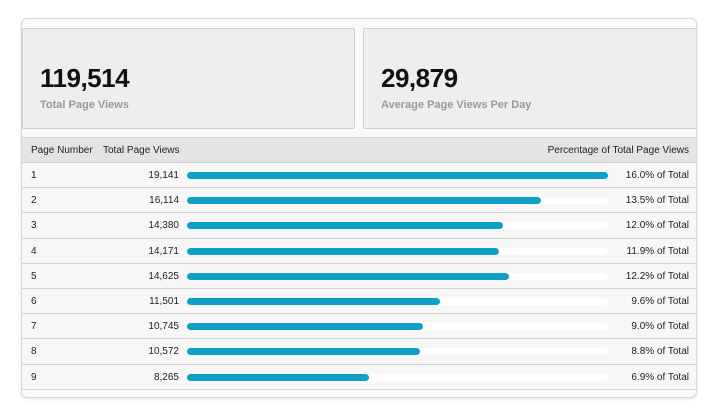 The image size is (720, 420). Describe the element at coordinates (34, 377) in the screenshot. I see `row-page-number: 9` at that location.